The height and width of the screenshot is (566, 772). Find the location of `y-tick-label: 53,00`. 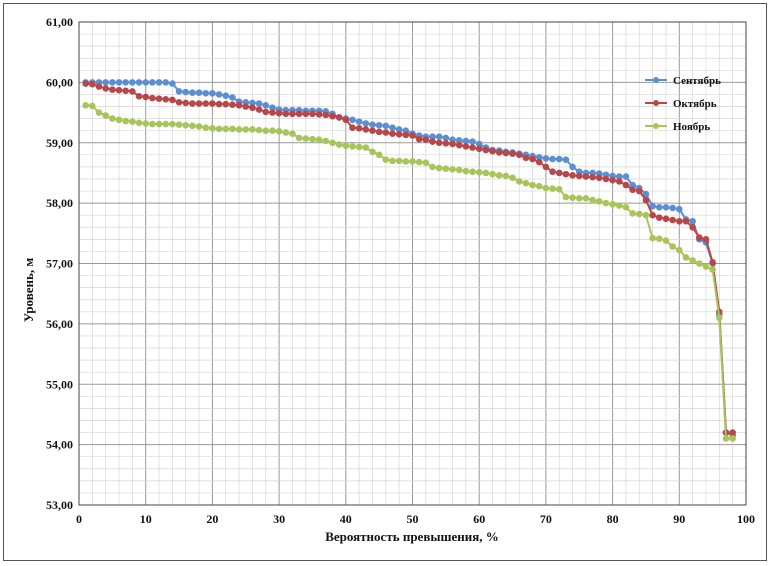

y-tick-label: 53,00 is located at coordinates (59, 505).